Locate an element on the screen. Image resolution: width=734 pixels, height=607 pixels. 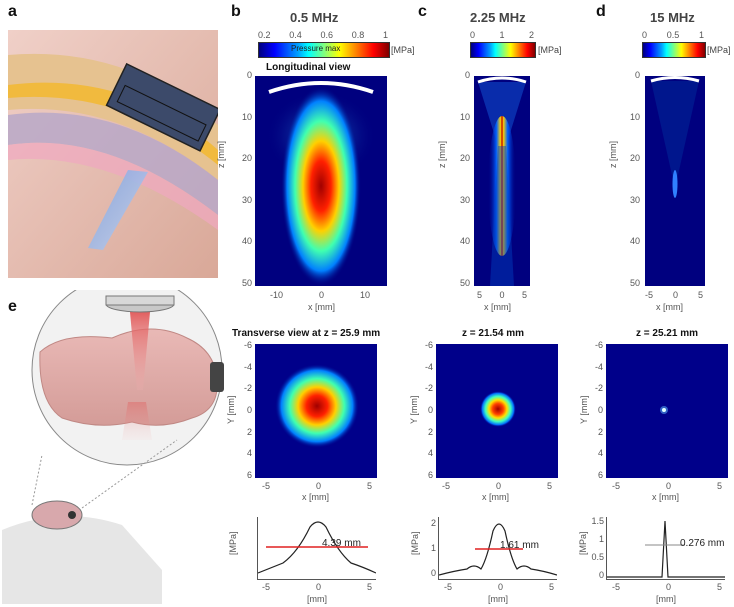
colorbar-unit-1: [MPa] is located at coordinates (403, 50).